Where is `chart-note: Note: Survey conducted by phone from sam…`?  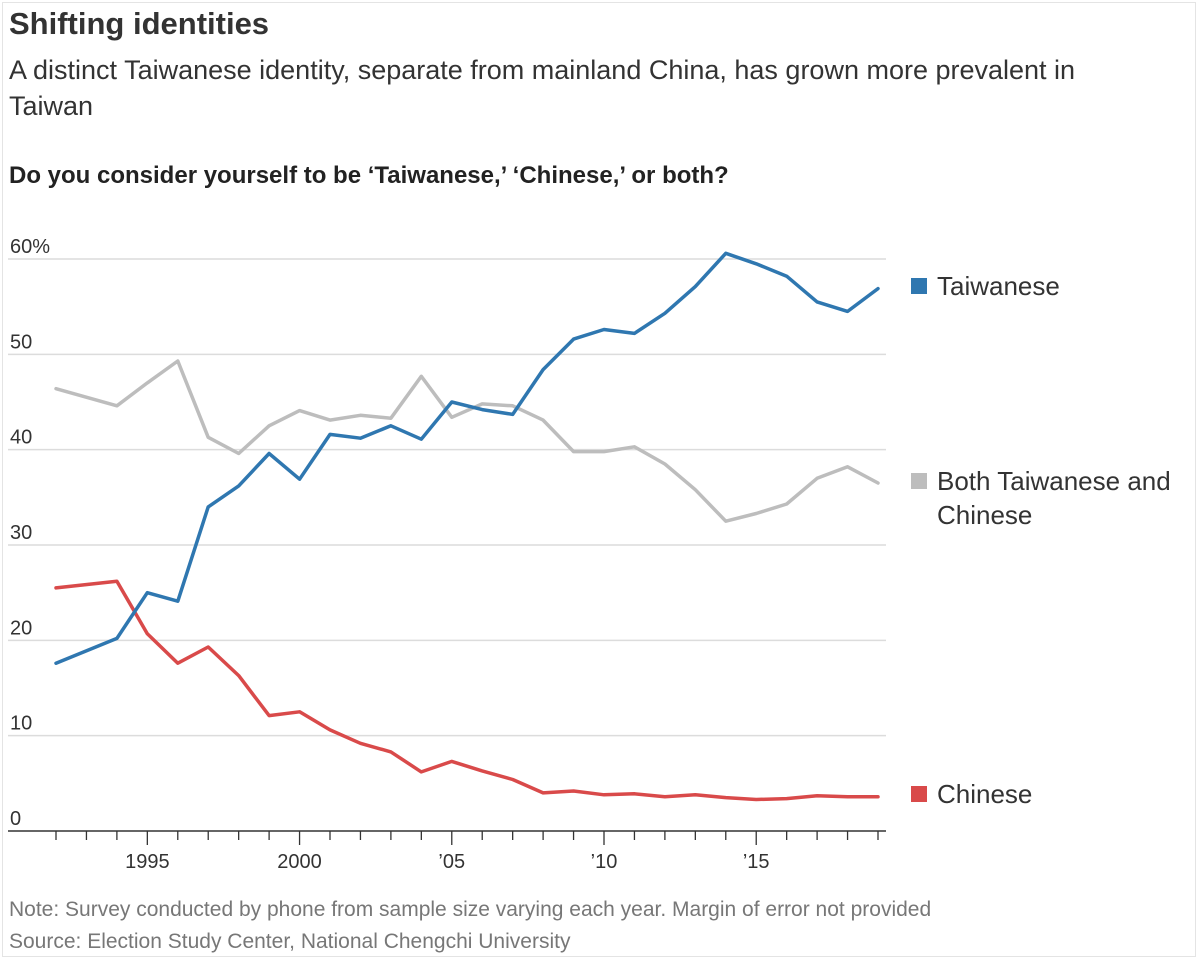 chart-note: Note: Survey conducted by phone from sam… is located at coordinates (470, 909).